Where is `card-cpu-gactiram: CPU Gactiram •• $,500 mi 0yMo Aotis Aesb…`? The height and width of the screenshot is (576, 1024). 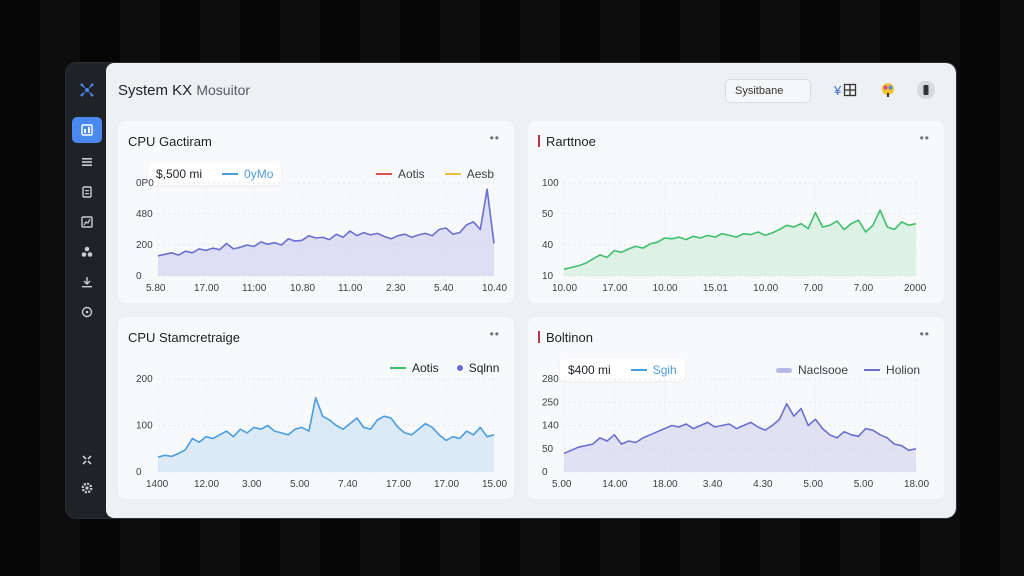 card-cpu-gactiram: CPU Gactiram •• $,500 mi 0yMo Aotis Aesb… is located at coordinates (316, 212).